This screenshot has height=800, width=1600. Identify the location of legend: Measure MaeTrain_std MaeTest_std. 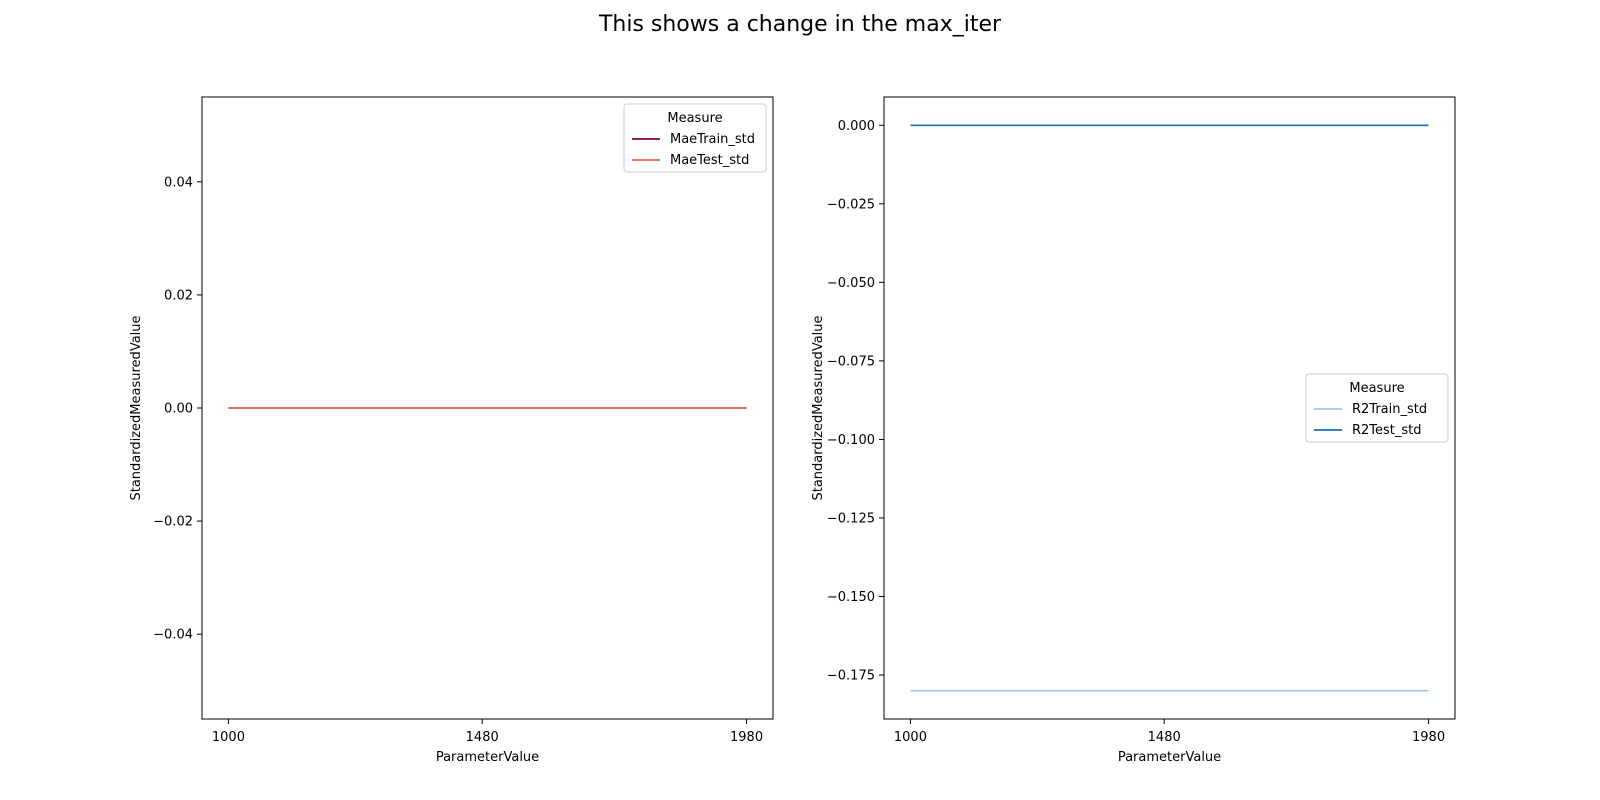
(695, 138).